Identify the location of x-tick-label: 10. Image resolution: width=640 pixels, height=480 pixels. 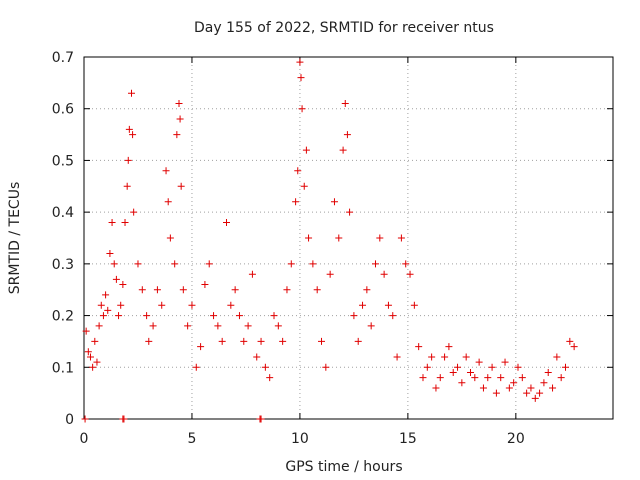
(300, 439).